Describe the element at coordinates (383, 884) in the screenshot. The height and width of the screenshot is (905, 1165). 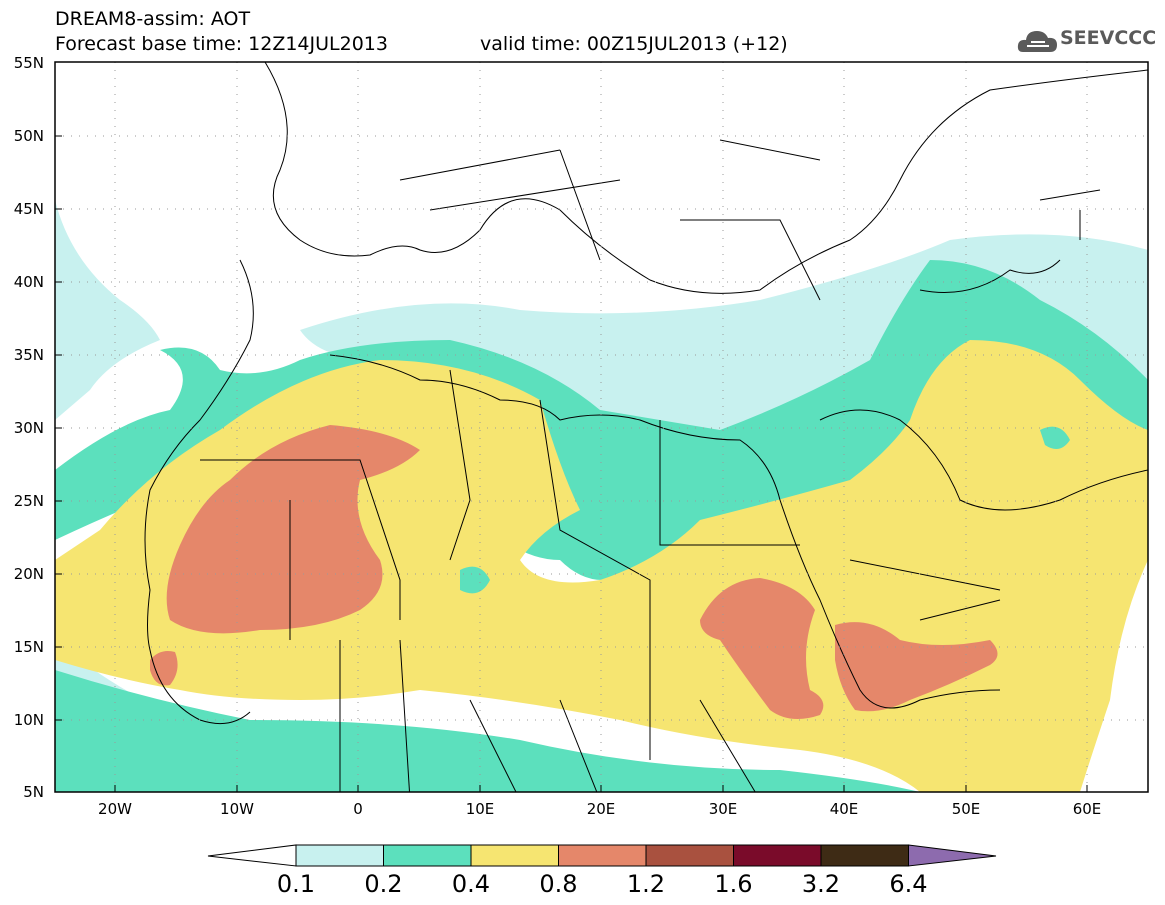
I see `colorbar-label: 0.2` at that location.